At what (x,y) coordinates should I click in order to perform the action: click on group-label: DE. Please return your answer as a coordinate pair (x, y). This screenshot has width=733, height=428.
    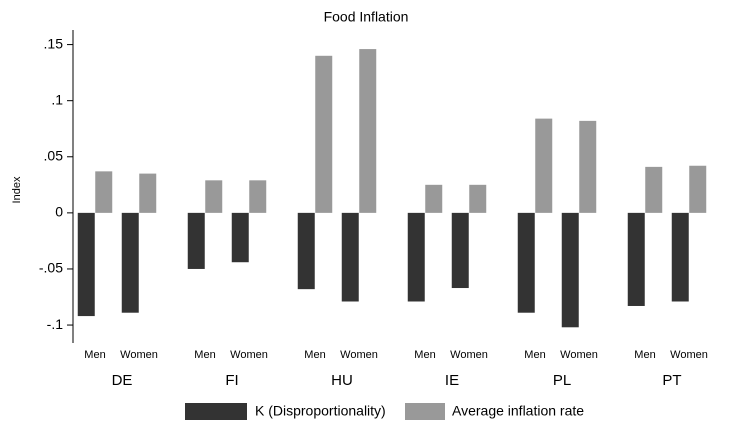
    Looking at the image, I should click on (122, 380).